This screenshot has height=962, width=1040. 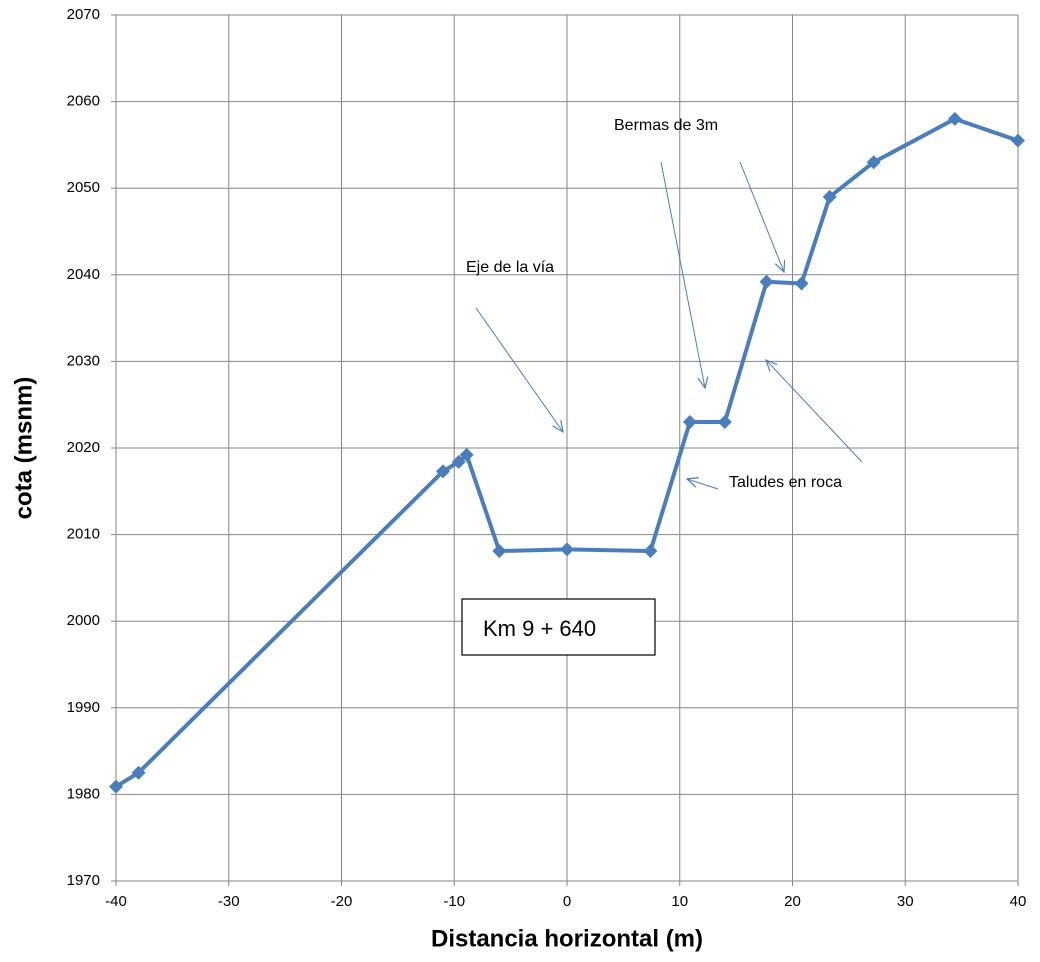 What do you see at coordinates (792, 901) in the screenshot?
I see `x-tick-label: 20` at bounding box center [792, 901].